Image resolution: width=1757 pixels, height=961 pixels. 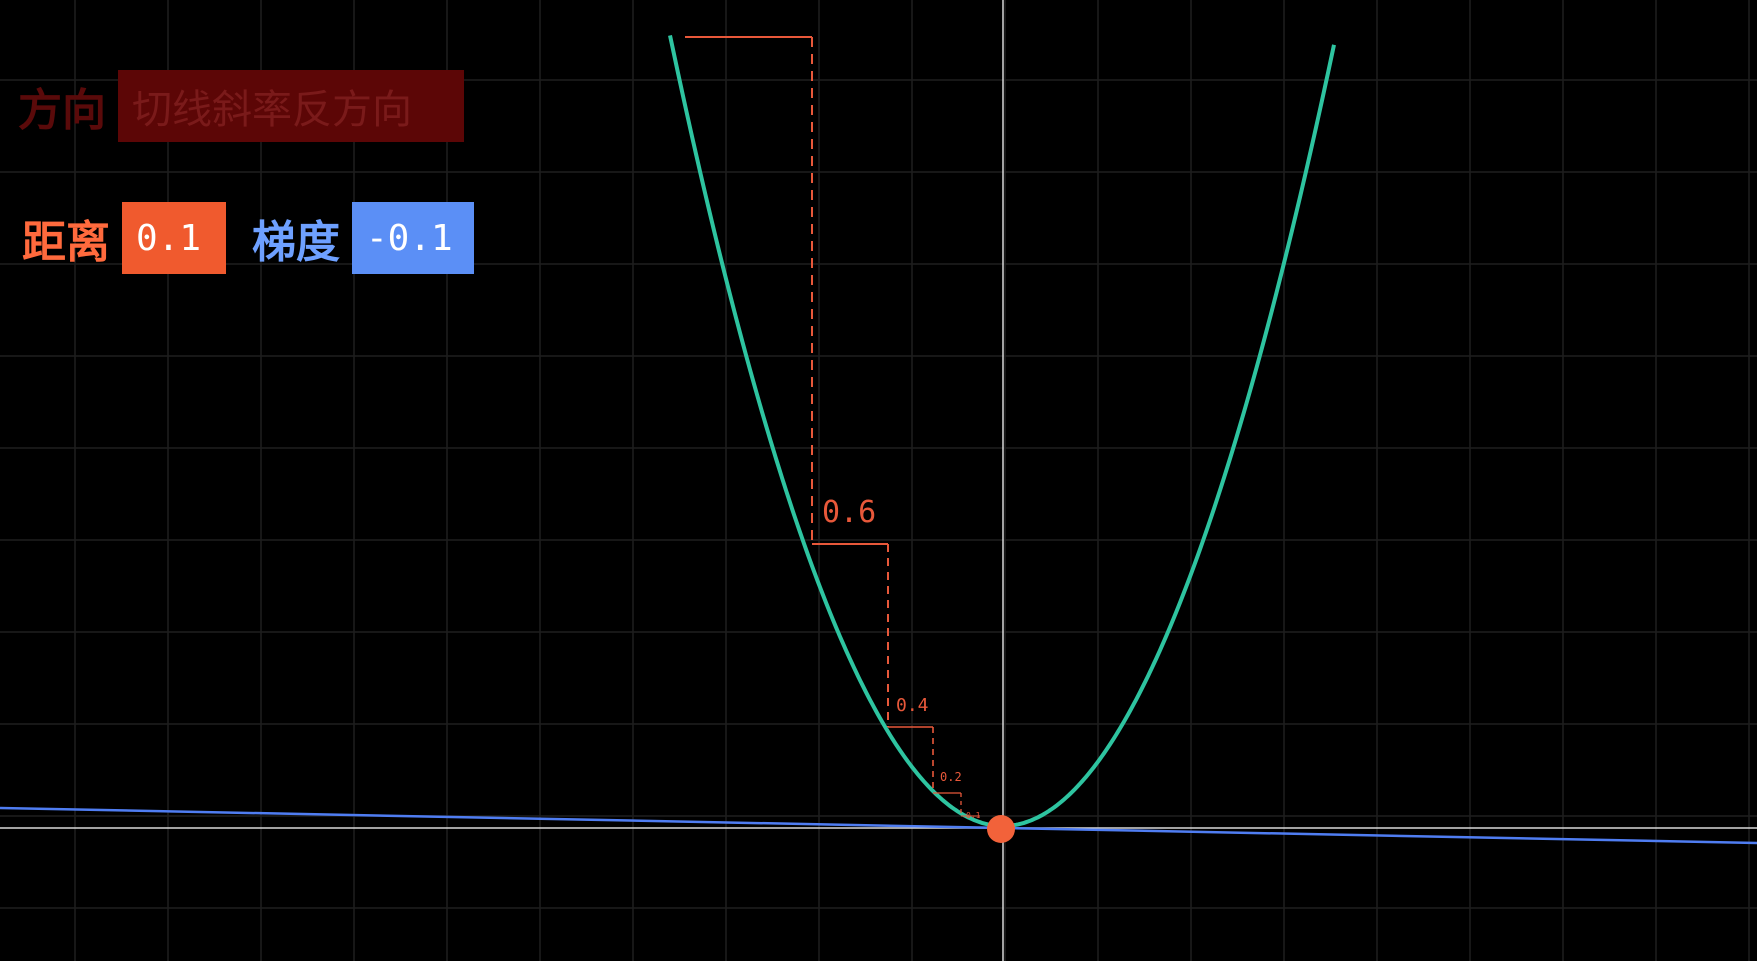 I want to click on gradient-label: 梯度, so click(x=296, y=242).